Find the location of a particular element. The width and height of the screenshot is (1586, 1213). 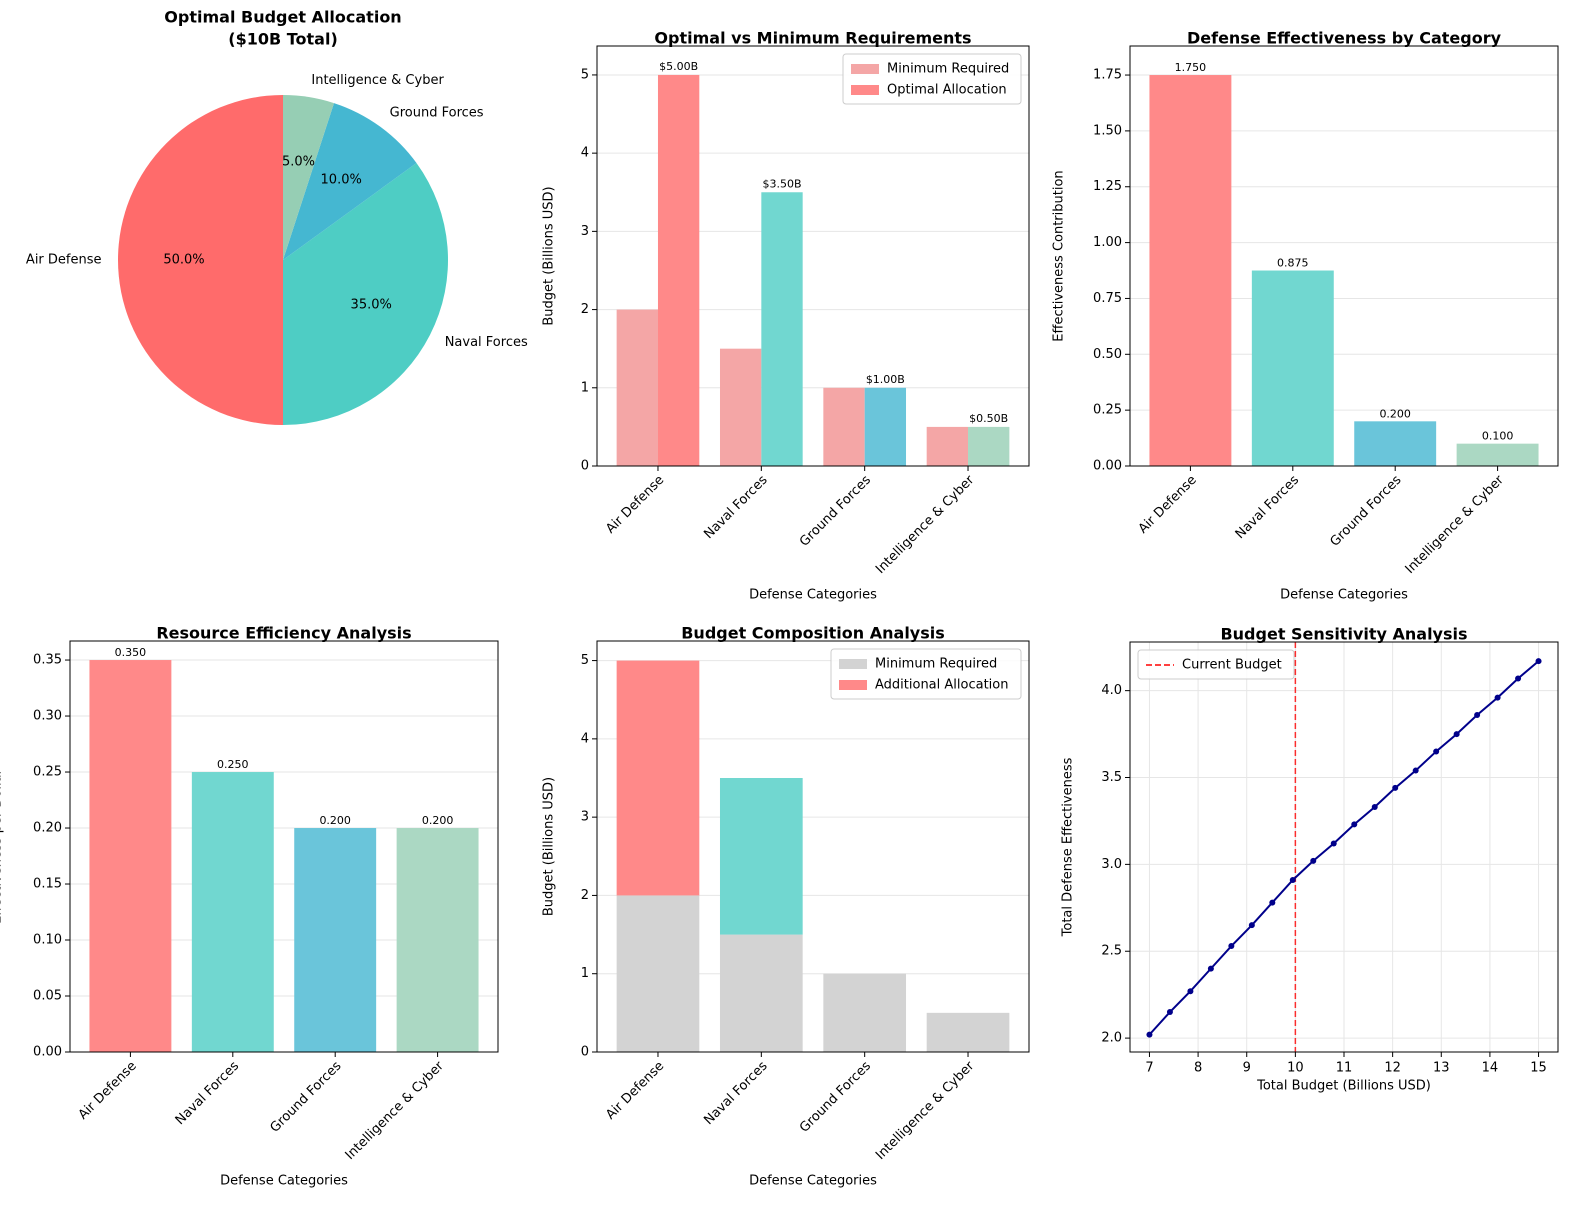

bar-segment is located at coordinates (761, 993).